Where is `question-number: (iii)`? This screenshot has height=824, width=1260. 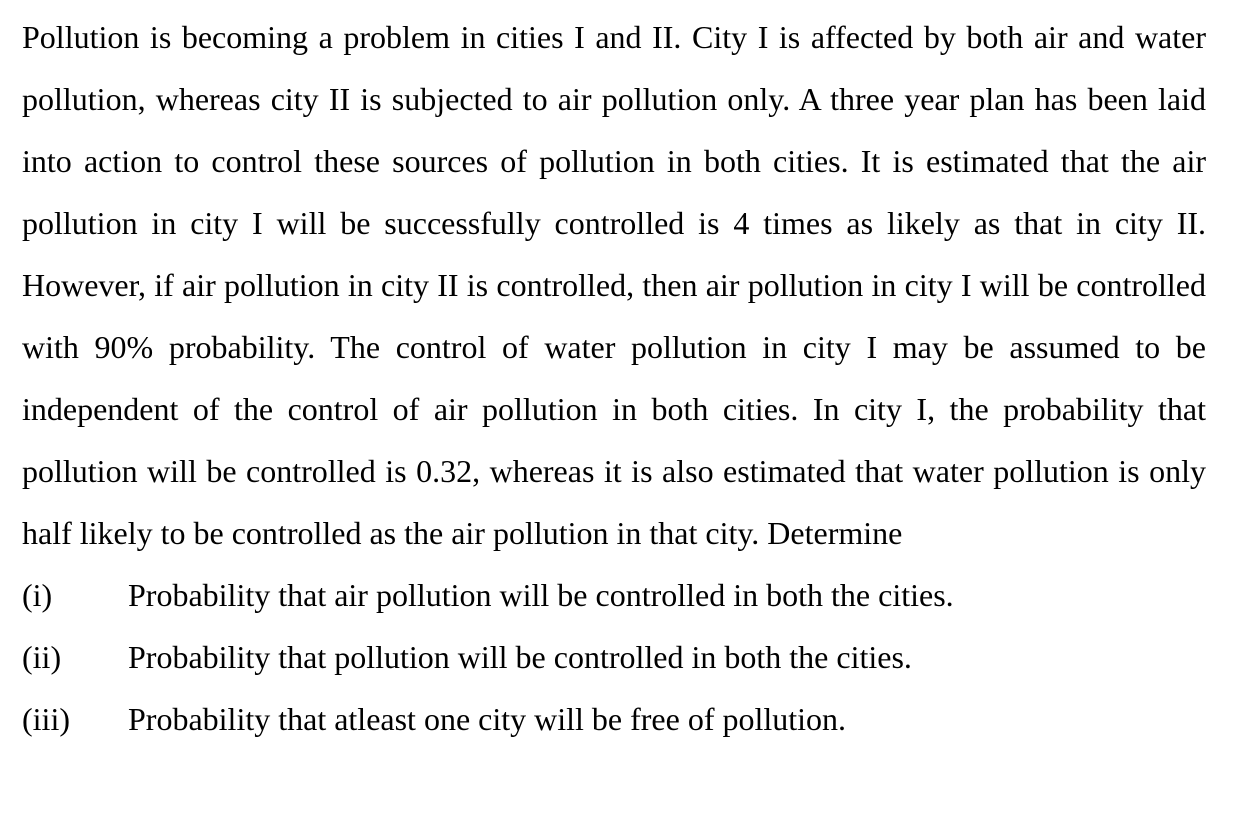
question-number: (iii) is located at coordinates (46, 719).